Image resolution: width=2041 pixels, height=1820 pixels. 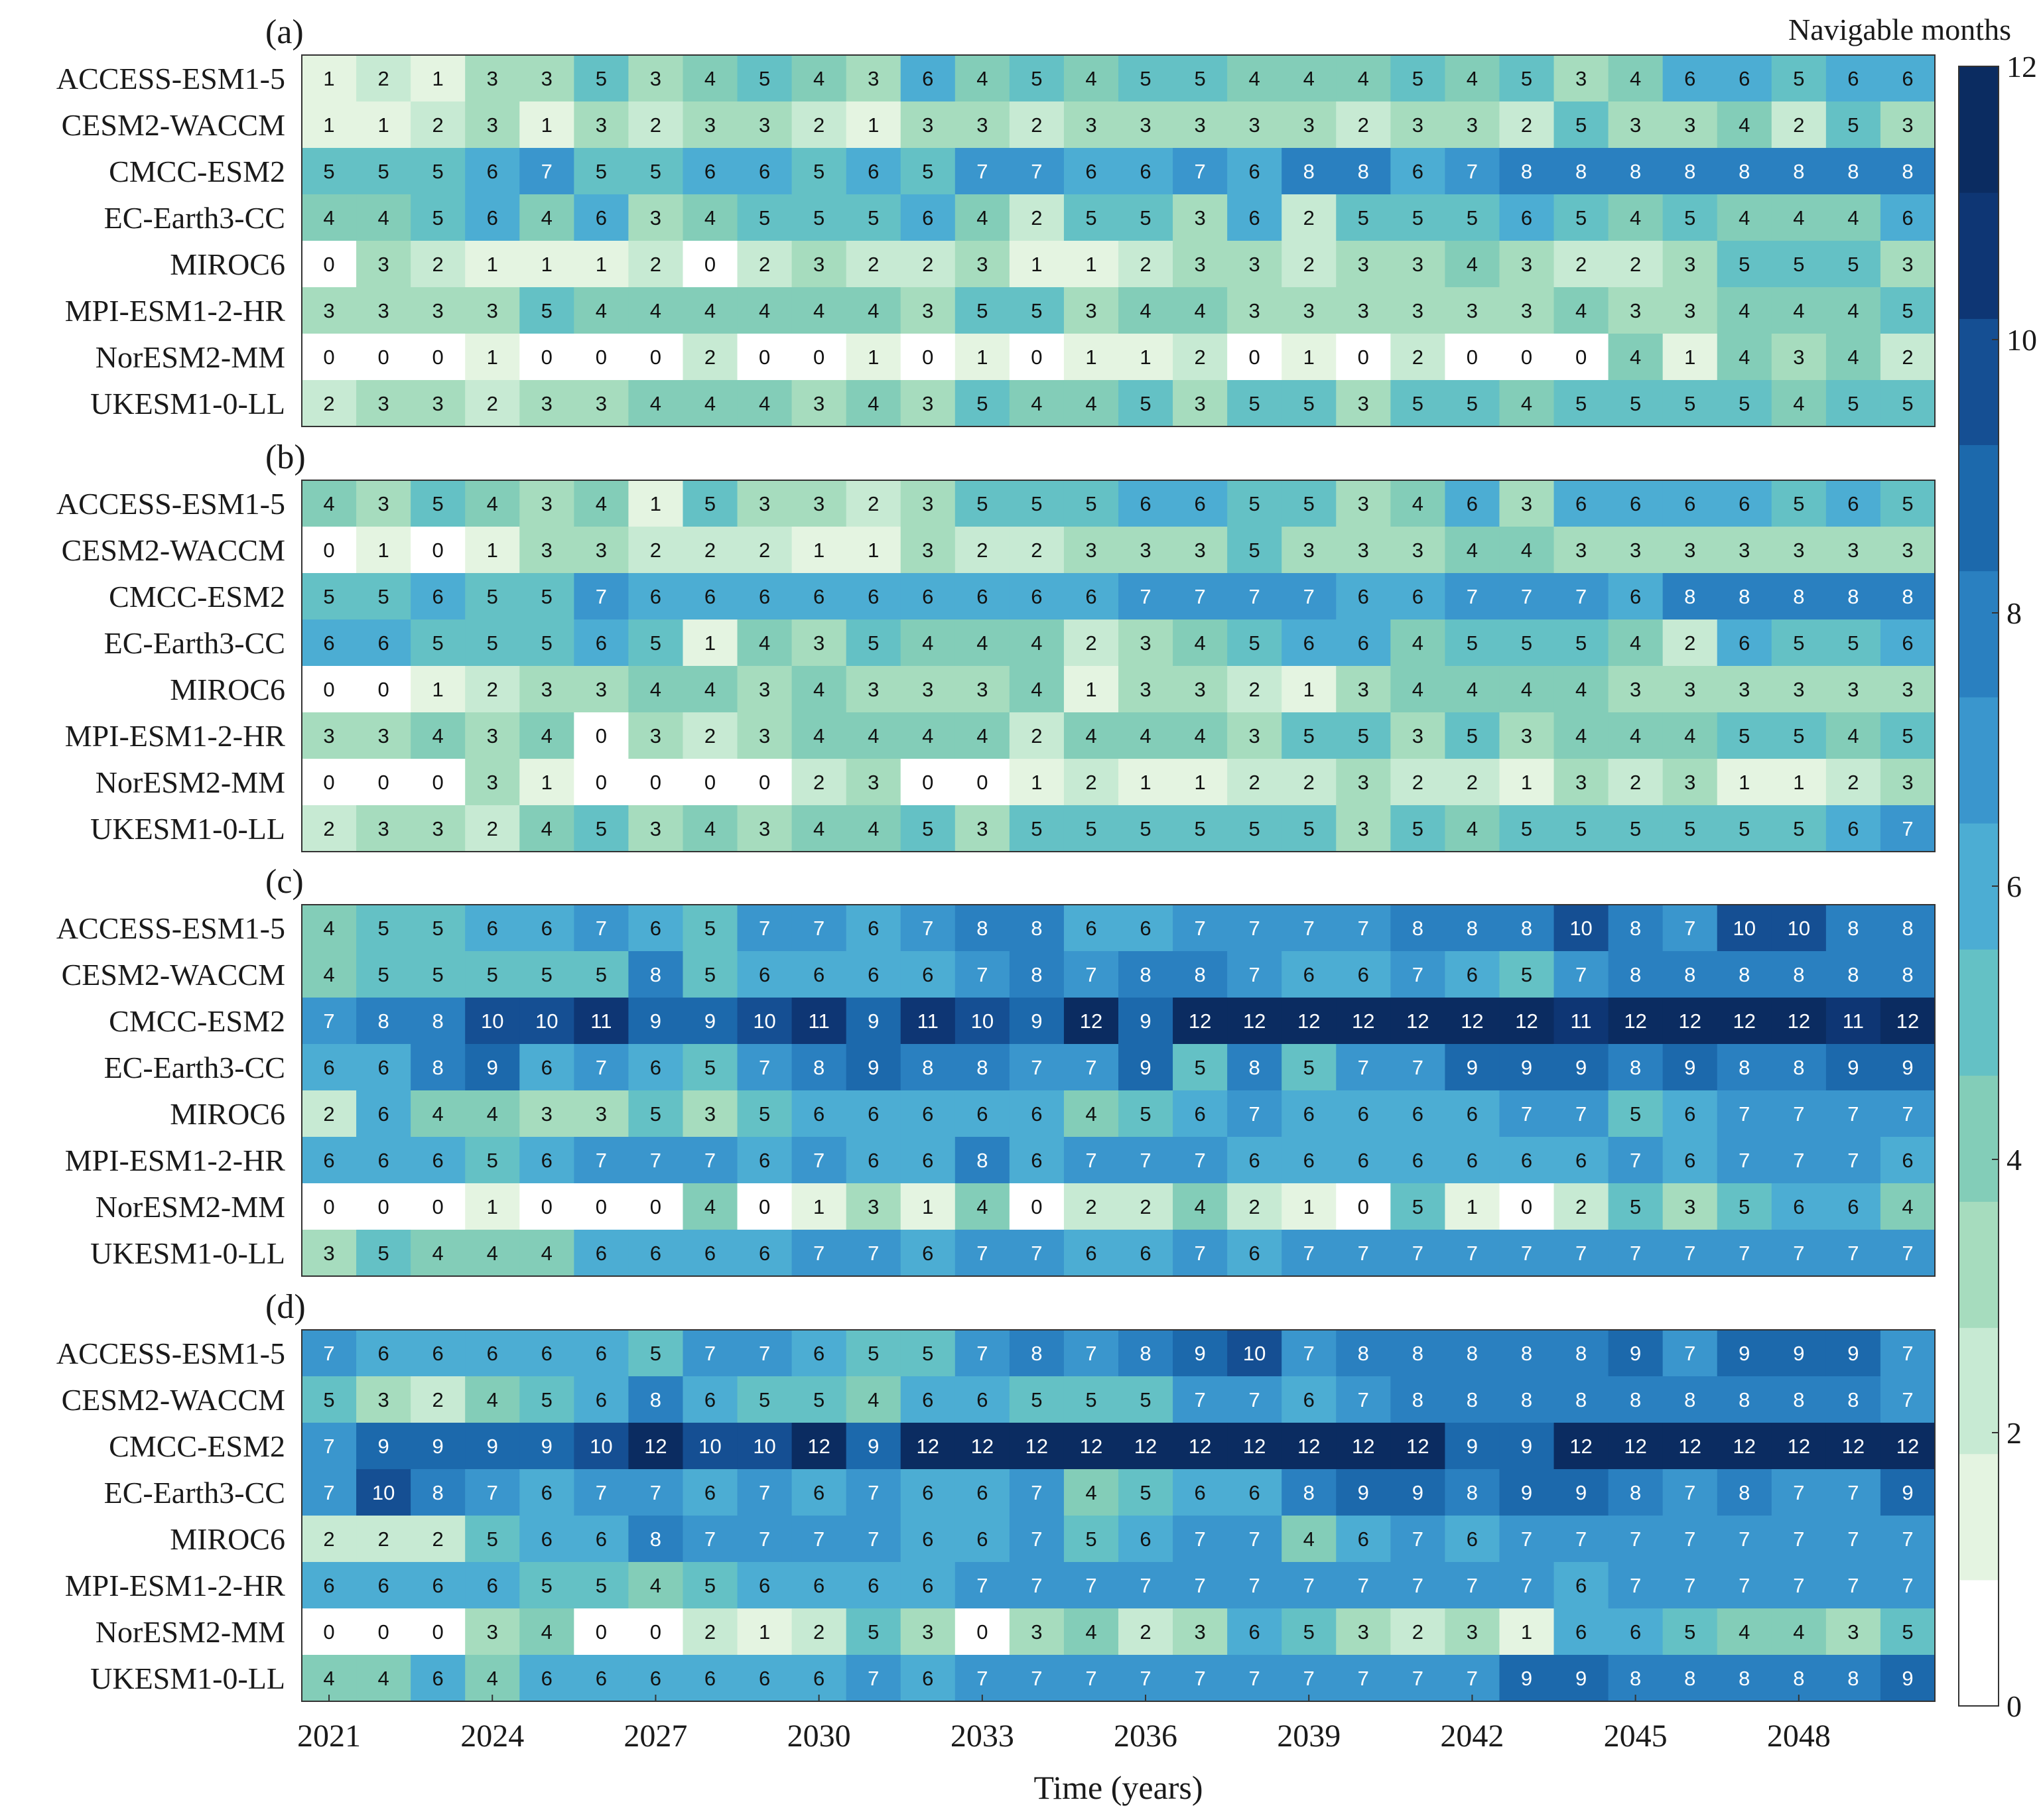 What do you see at coordinates (1581, 357) in the screenshot?
I see `cell-value-label: 0` at bounding box center [1581, 357].